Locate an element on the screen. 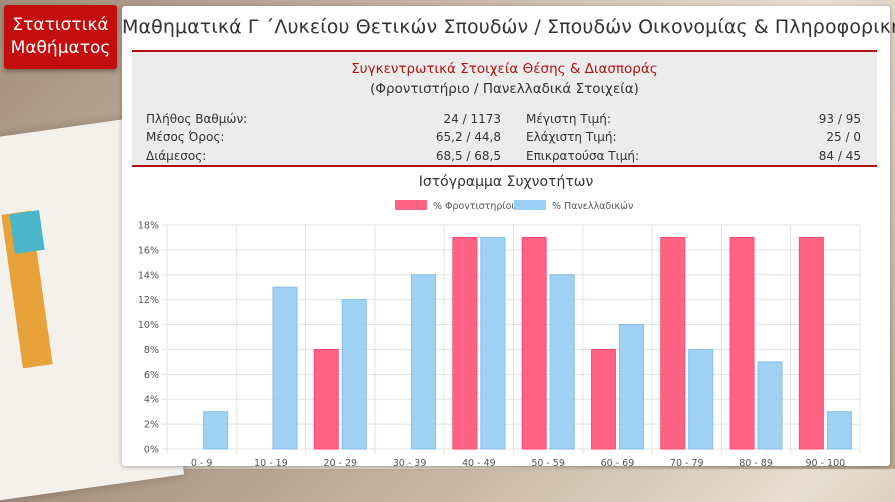 This screenshot has width=895, height=502. stats-title: Συγκεντρωτικά Στοιχεία Θέσης & Διασποράς is located at coordinates (504, 69).